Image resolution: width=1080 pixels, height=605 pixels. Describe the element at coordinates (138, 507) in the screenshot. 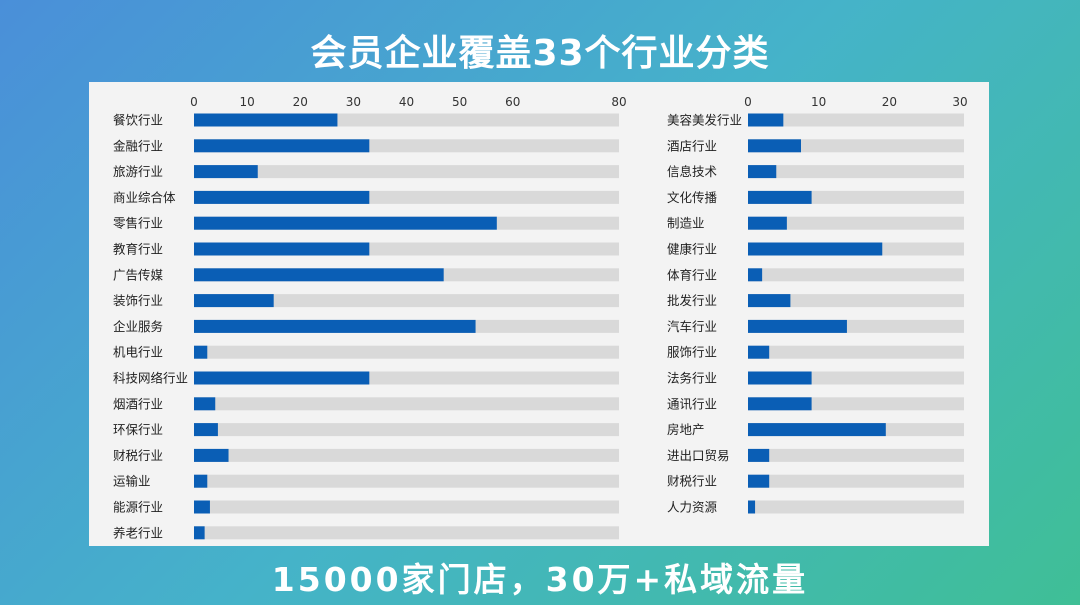

I see `category-label: 能源行业` at that location.